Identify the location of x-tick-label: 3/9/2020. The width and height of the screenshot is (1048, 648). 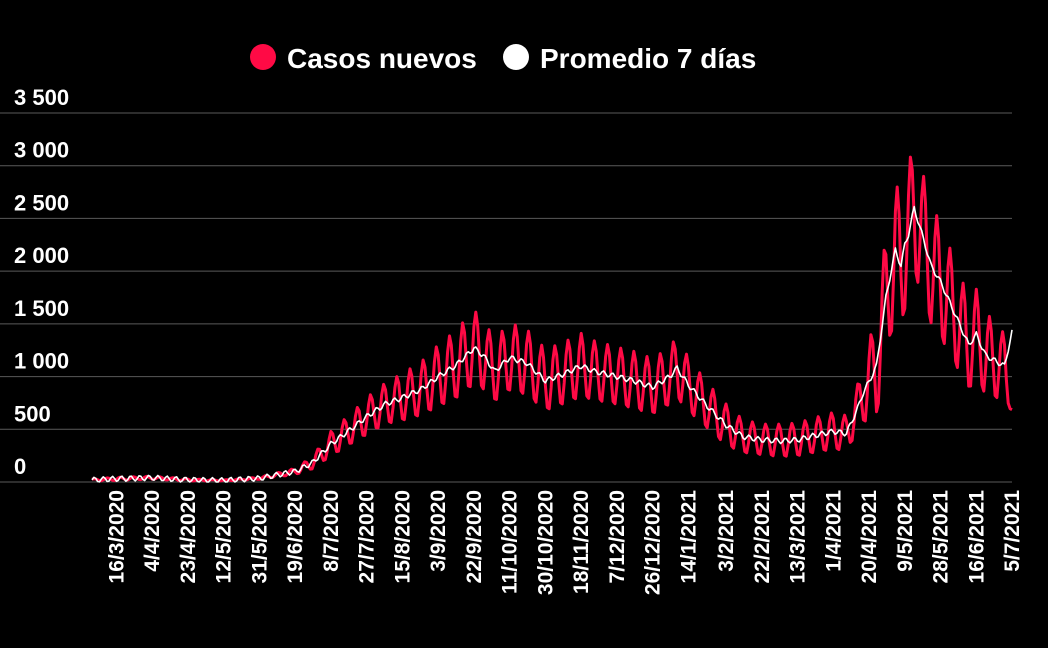
(438, 531).